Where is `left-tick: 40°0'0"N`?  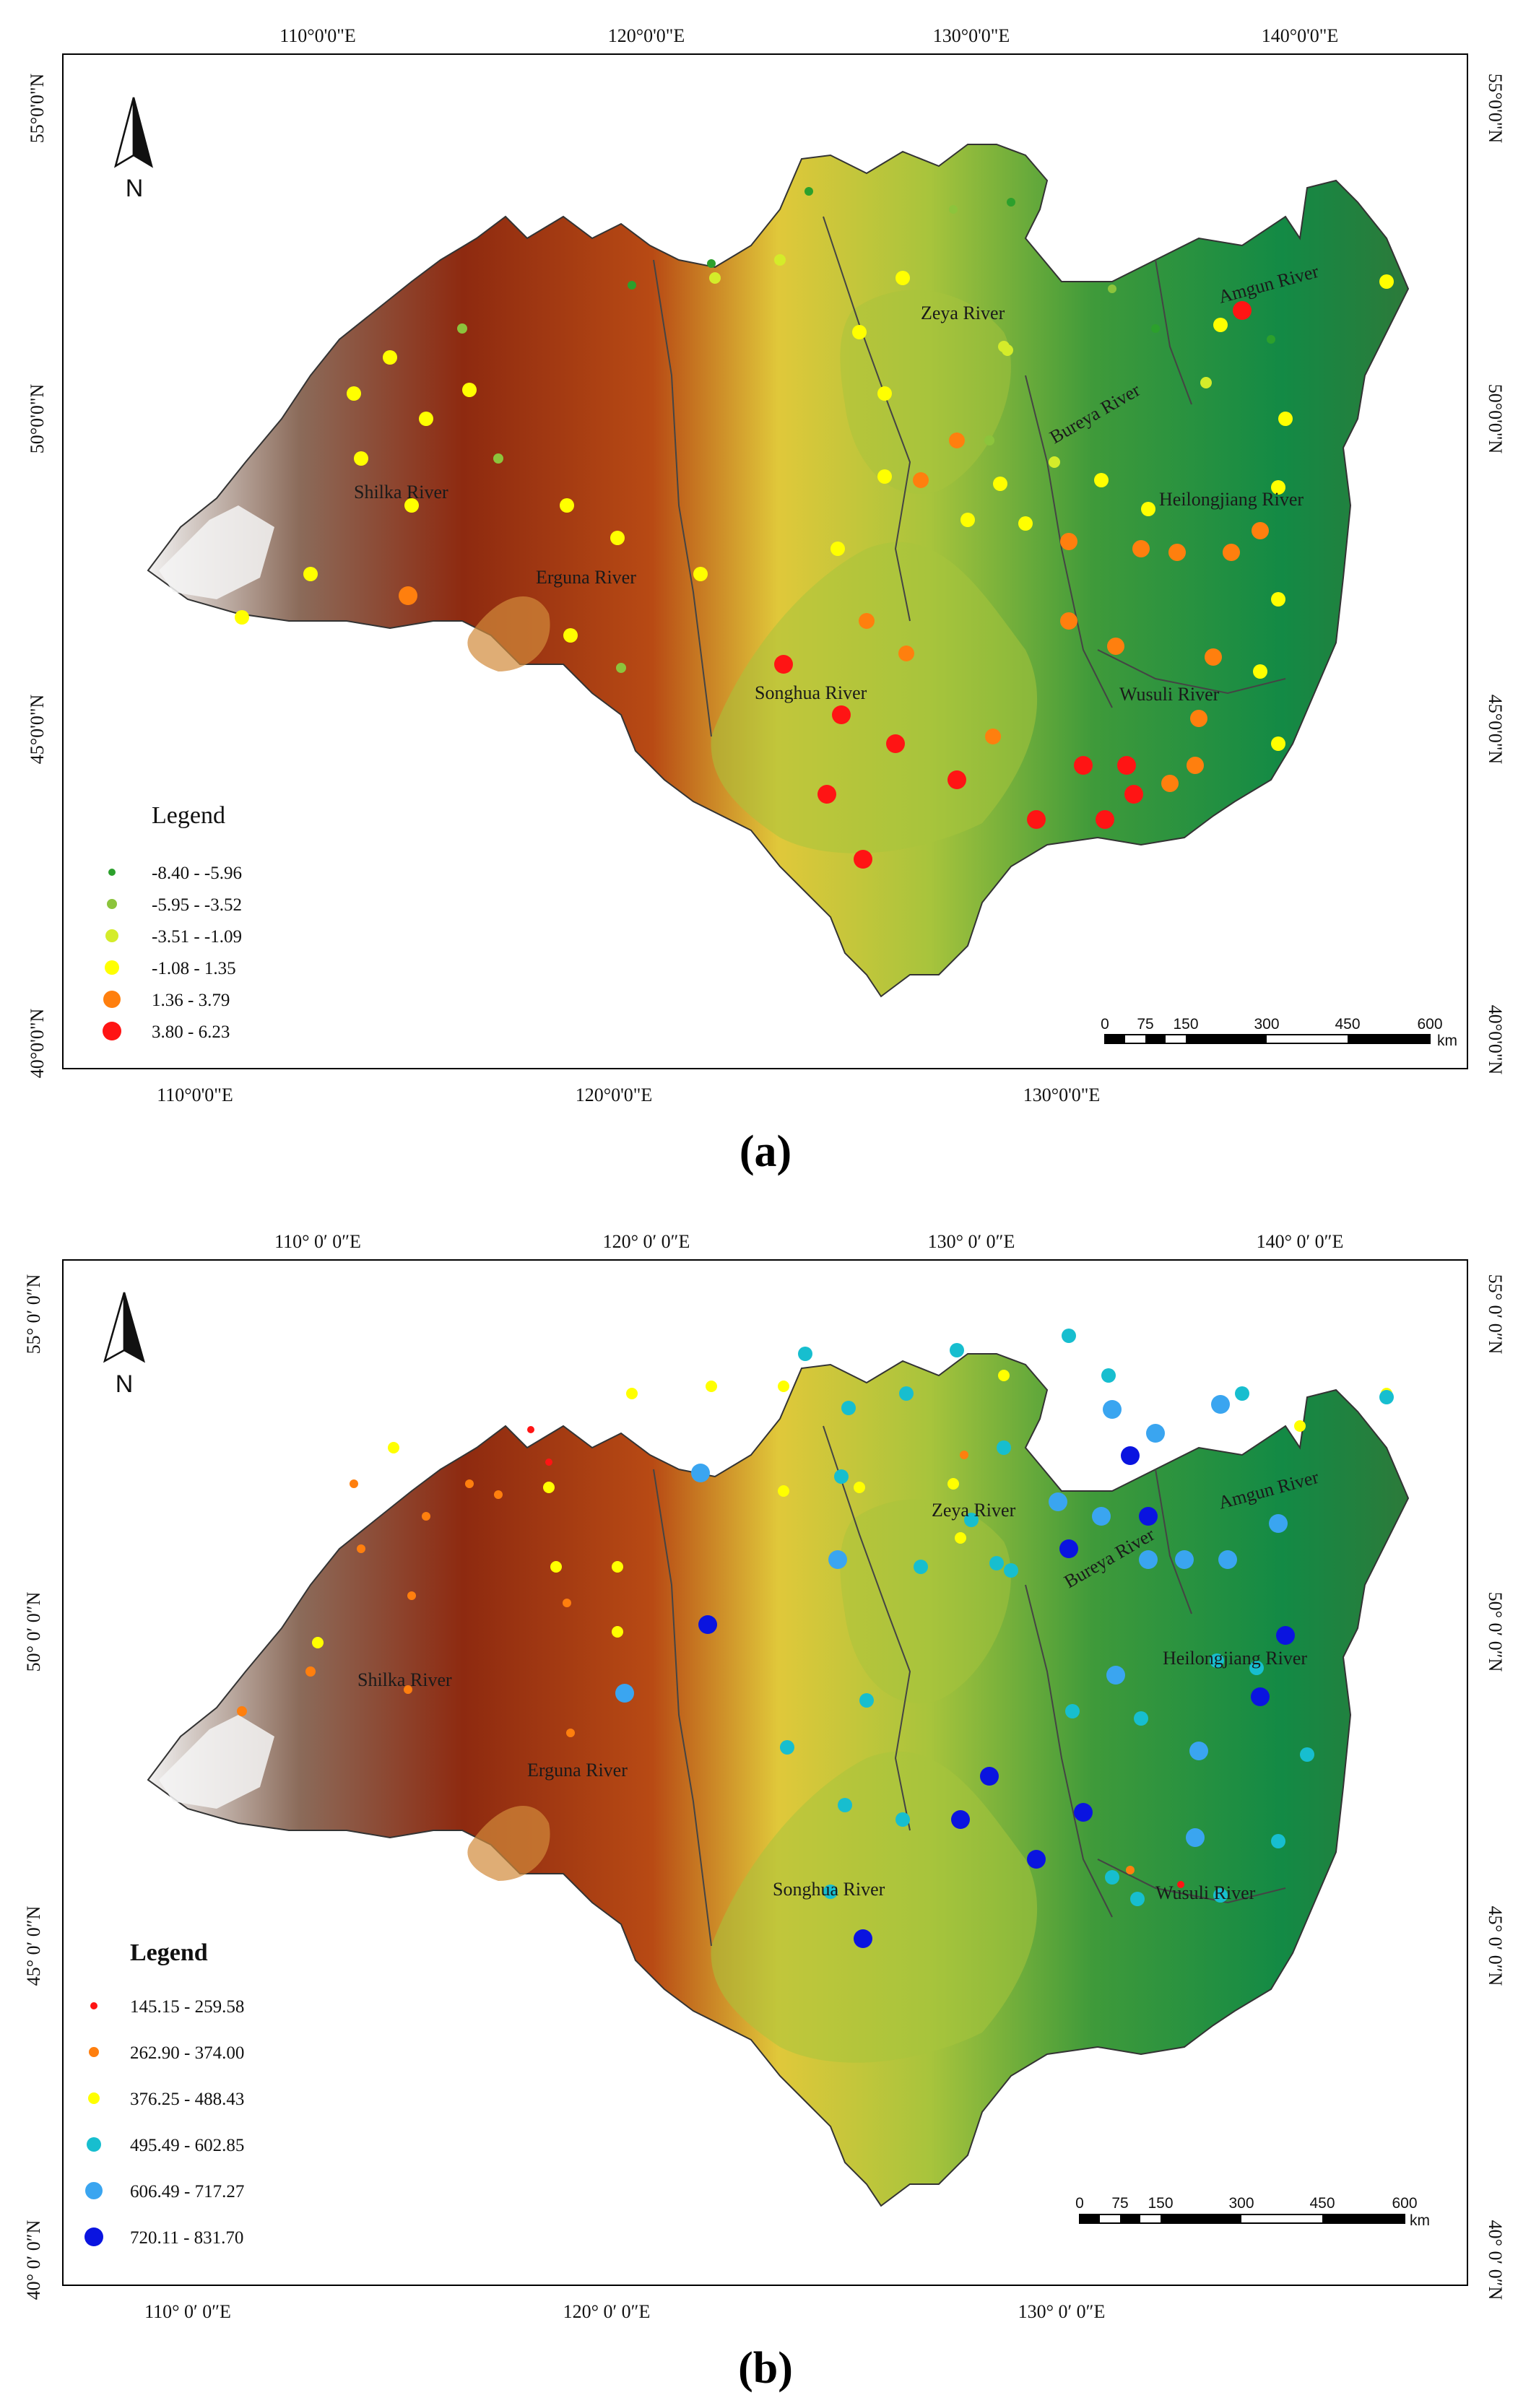
left-tick: 40°0'0"N is located at coordinates (37, 1044).